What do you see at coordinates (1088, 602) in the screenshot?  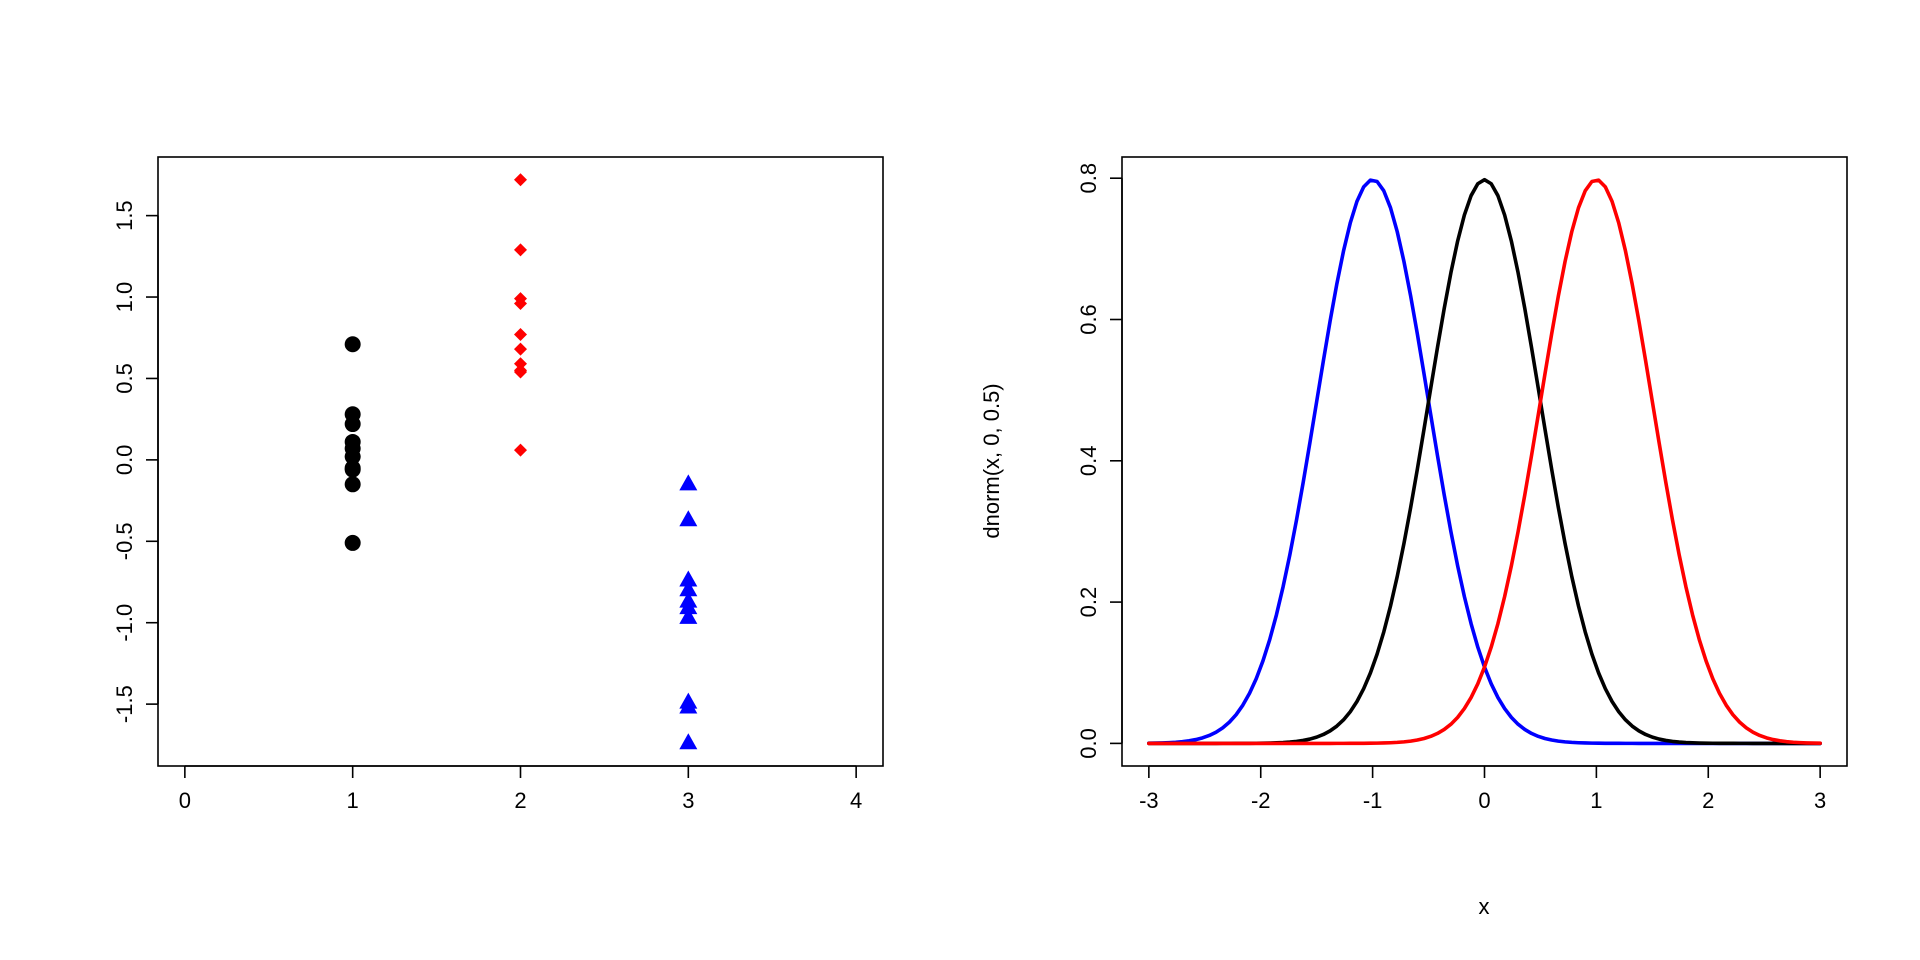 I see `density-y-tick-label: 0.2` at bounding box center [1088, 602].